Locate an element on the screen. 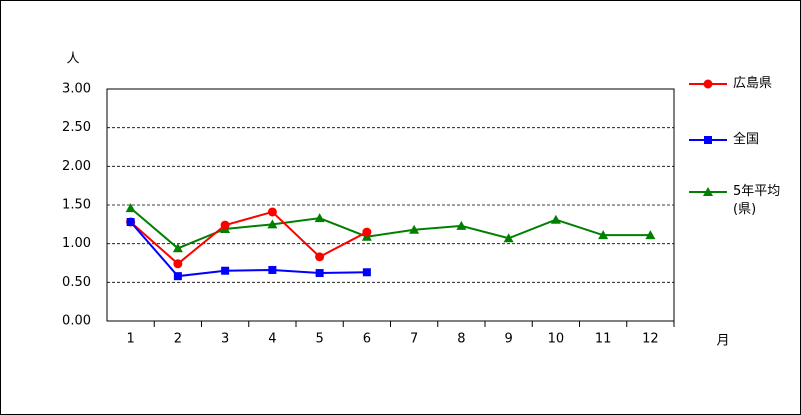  y-unit: 人 is located at coordinates (72, 59).